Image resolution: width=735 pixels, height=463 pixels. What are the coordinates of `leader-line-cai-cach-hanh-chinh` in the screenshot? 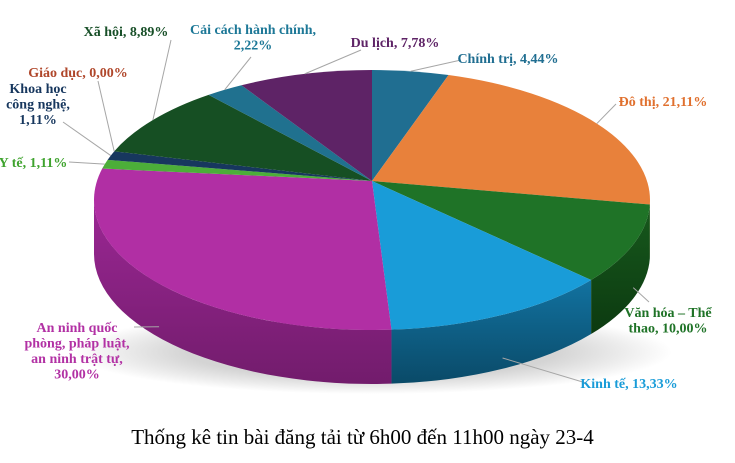 It's located at (238, 73).